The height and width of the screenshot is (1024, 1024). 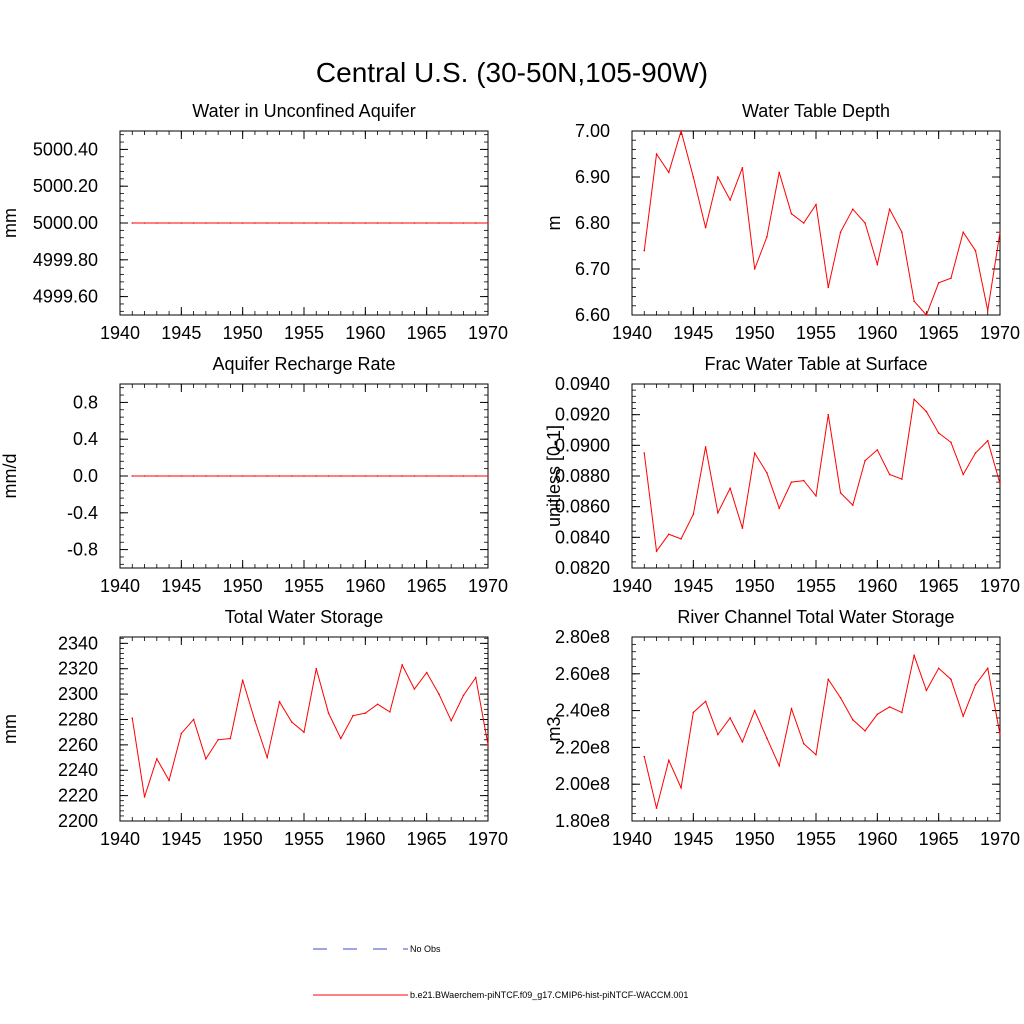 I want to click on y-tick-label: 2240, so click(x=78, y=770).